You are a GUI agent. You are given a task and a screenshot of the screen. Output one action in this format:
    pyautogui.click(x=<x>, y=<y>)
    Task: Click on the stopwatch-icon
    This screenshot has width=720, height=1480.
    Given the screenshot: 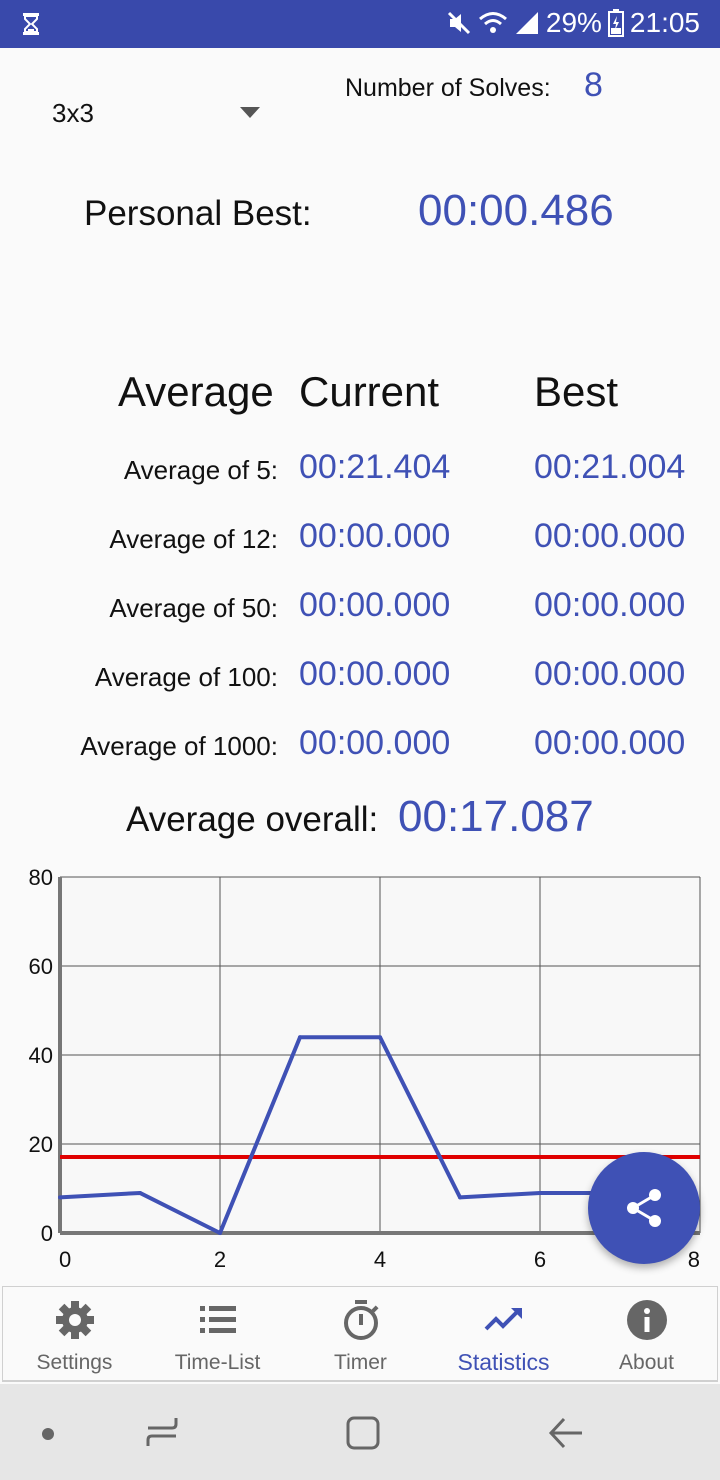 What is the action you would take?
    pyautogui.click(x=361, y=1320)
    